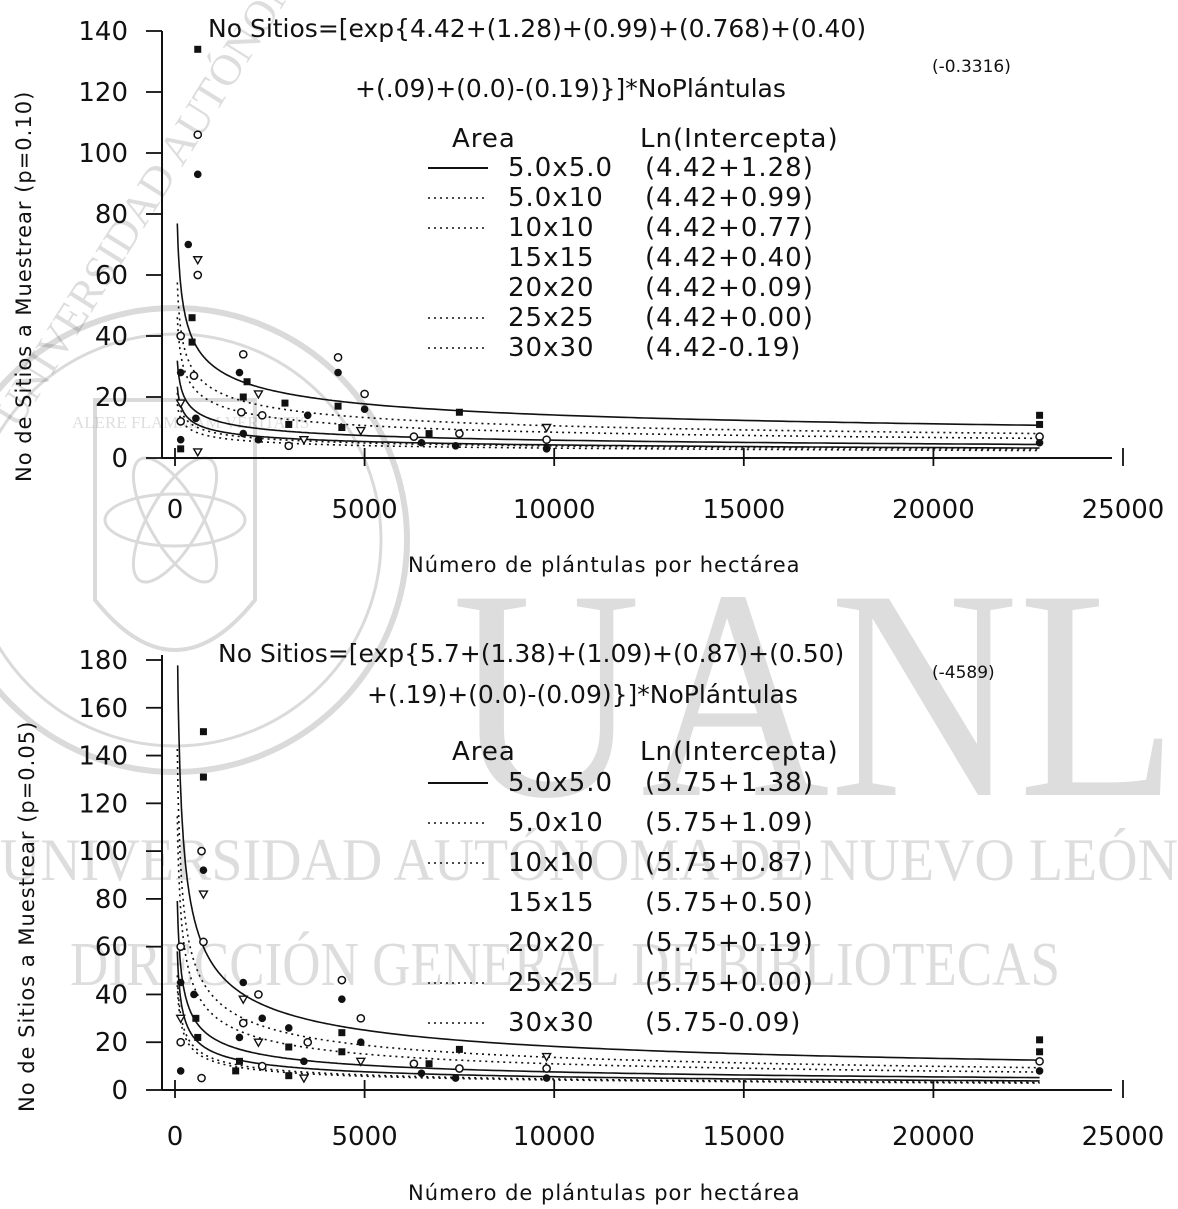 The height and width of the screenshot is (1209, 1178). What do you see at coordinates (608, 1034) in the screenshot?
I see `curve-30x30` at bounding box center [608, 1034].